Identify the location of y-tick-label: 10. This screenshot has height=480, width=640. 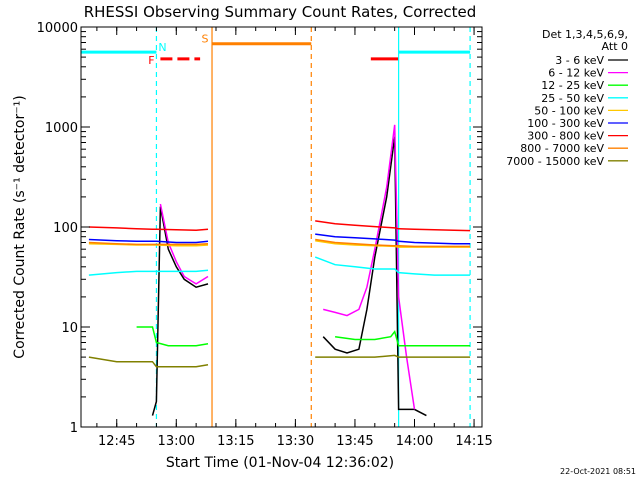
(69, 328).